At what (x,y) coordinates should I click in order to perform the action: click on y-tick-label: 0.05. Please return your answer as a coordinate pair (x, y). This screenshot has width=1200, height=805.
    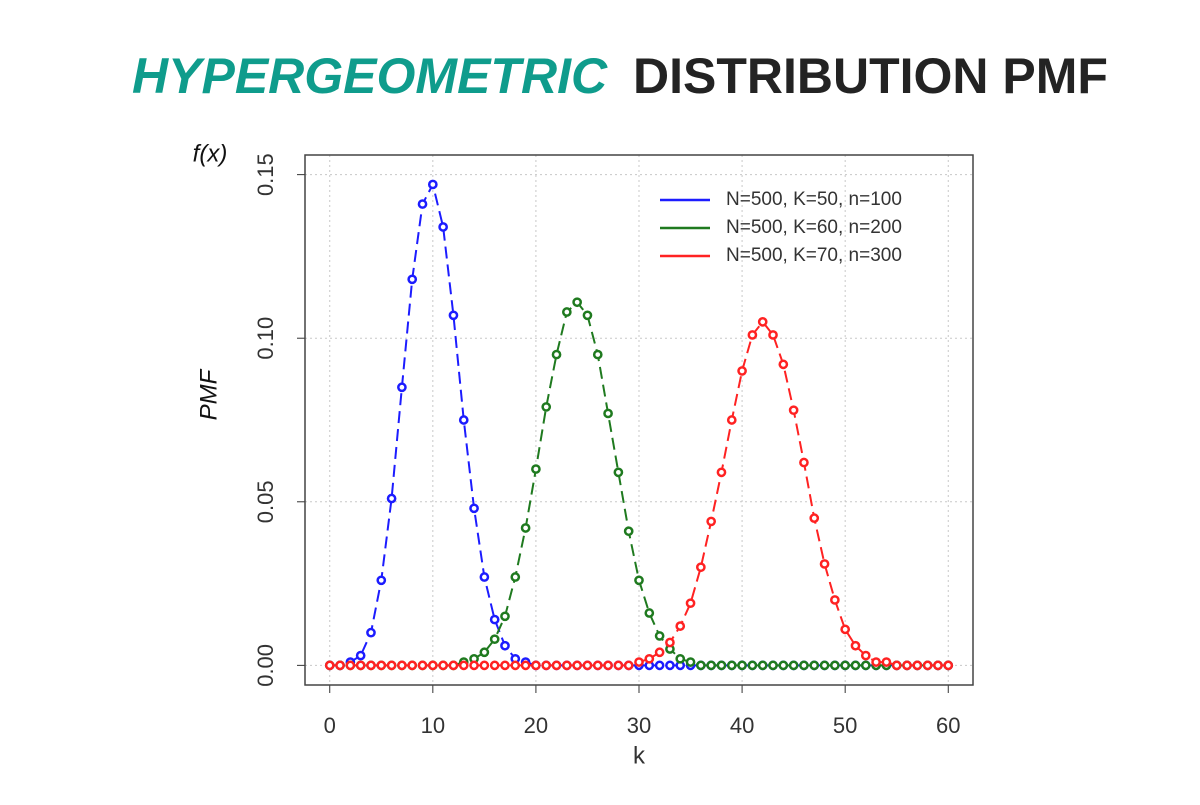
    Looking at the image, I should click on (265, 501).